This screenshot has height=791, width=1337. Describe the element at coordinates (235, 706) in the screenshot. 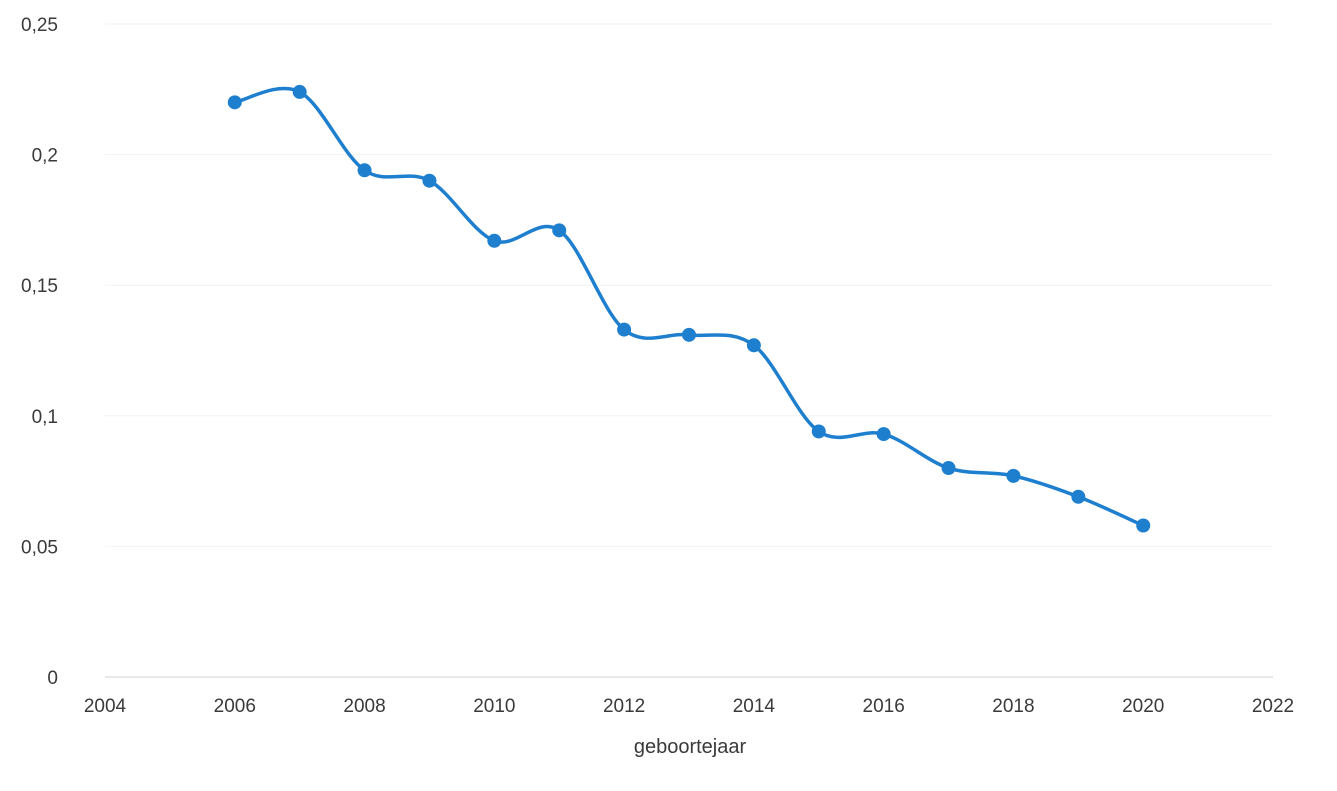

I see `x-tick-label: 2006` at that location.